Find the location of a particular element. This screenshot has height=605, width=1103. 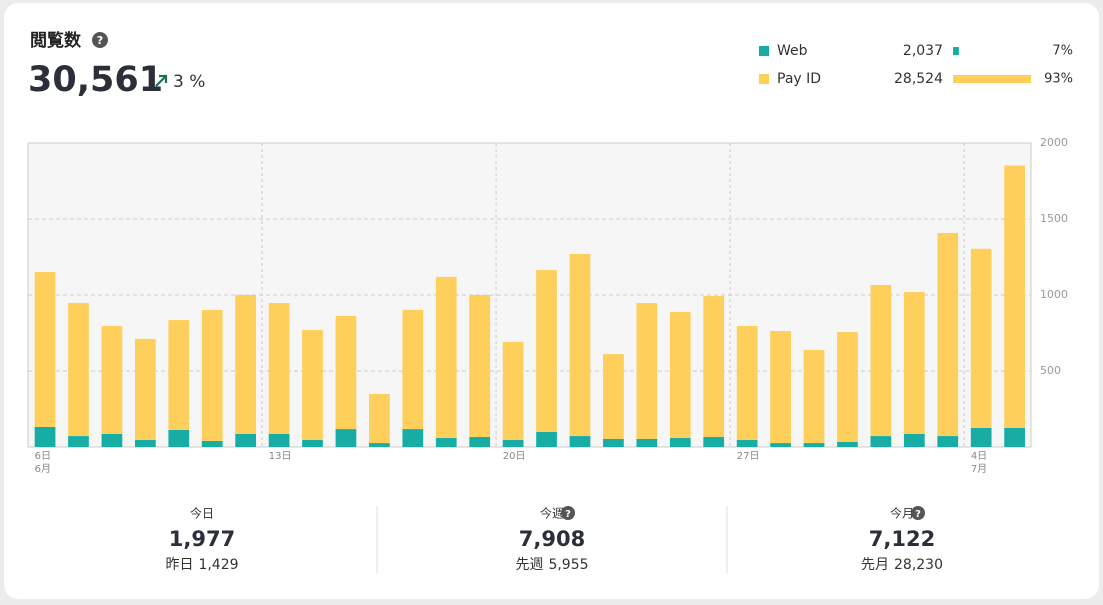

compare-label: 先月 is located at coordinates (875, 565).